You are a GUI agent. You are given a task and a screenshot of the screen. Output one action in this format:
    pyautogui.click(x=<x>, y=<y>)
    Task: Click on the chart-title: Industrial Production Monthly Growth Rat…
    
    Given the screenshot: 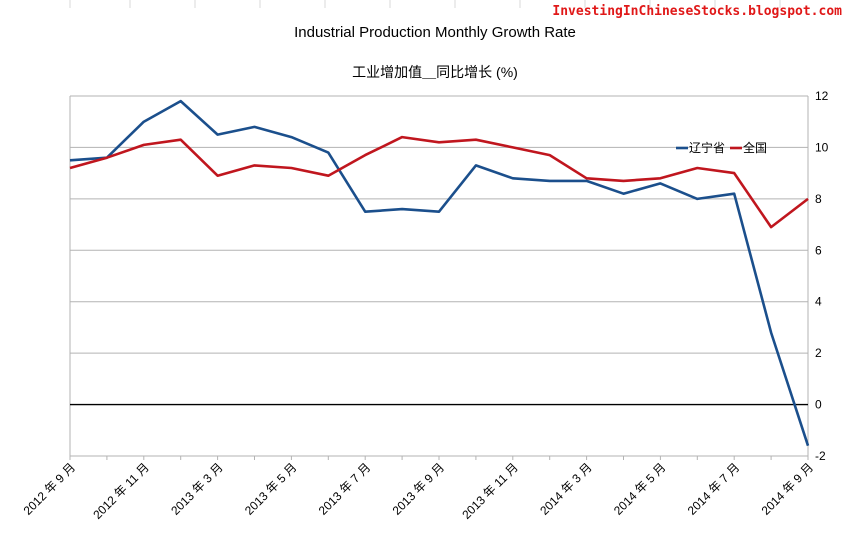 What is the action you would take?
    pyautogui.click(x=435, y=32)
    